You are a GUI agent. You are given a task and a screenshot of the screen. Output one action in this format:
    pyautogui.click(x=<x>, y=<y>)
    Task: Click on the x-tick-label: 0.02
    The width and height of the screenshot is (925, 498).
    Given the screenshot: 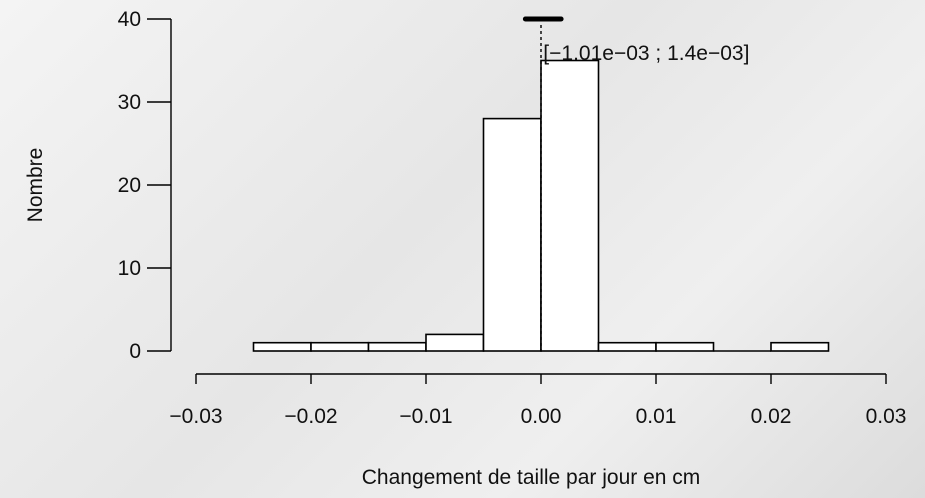 What is the action you would take?
    pyautogui.click(x=771, y=416)
    